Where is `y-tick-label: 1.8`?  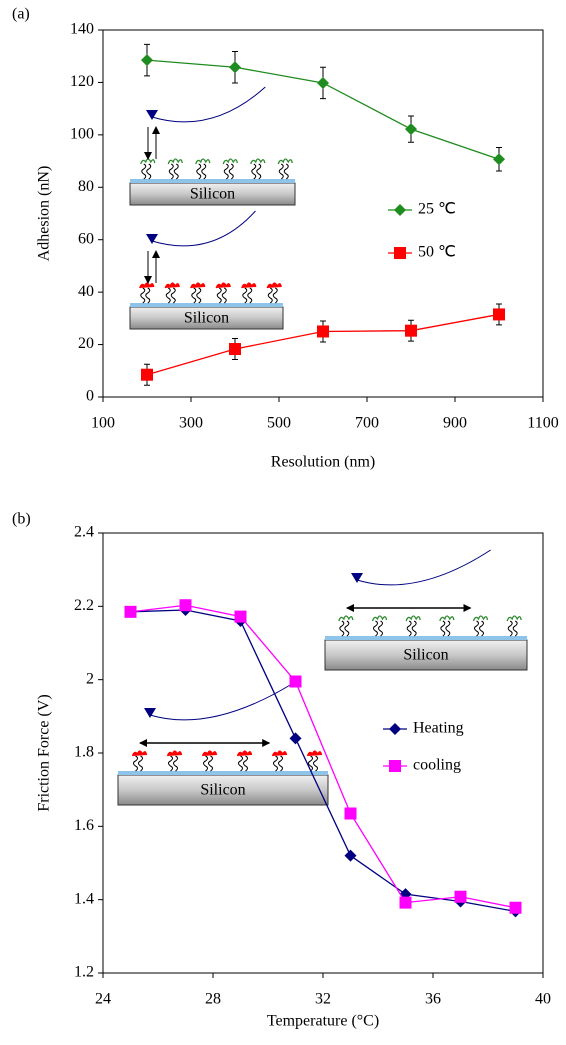
y-tick-label: 1.8 is located at coordinates (84, 752).